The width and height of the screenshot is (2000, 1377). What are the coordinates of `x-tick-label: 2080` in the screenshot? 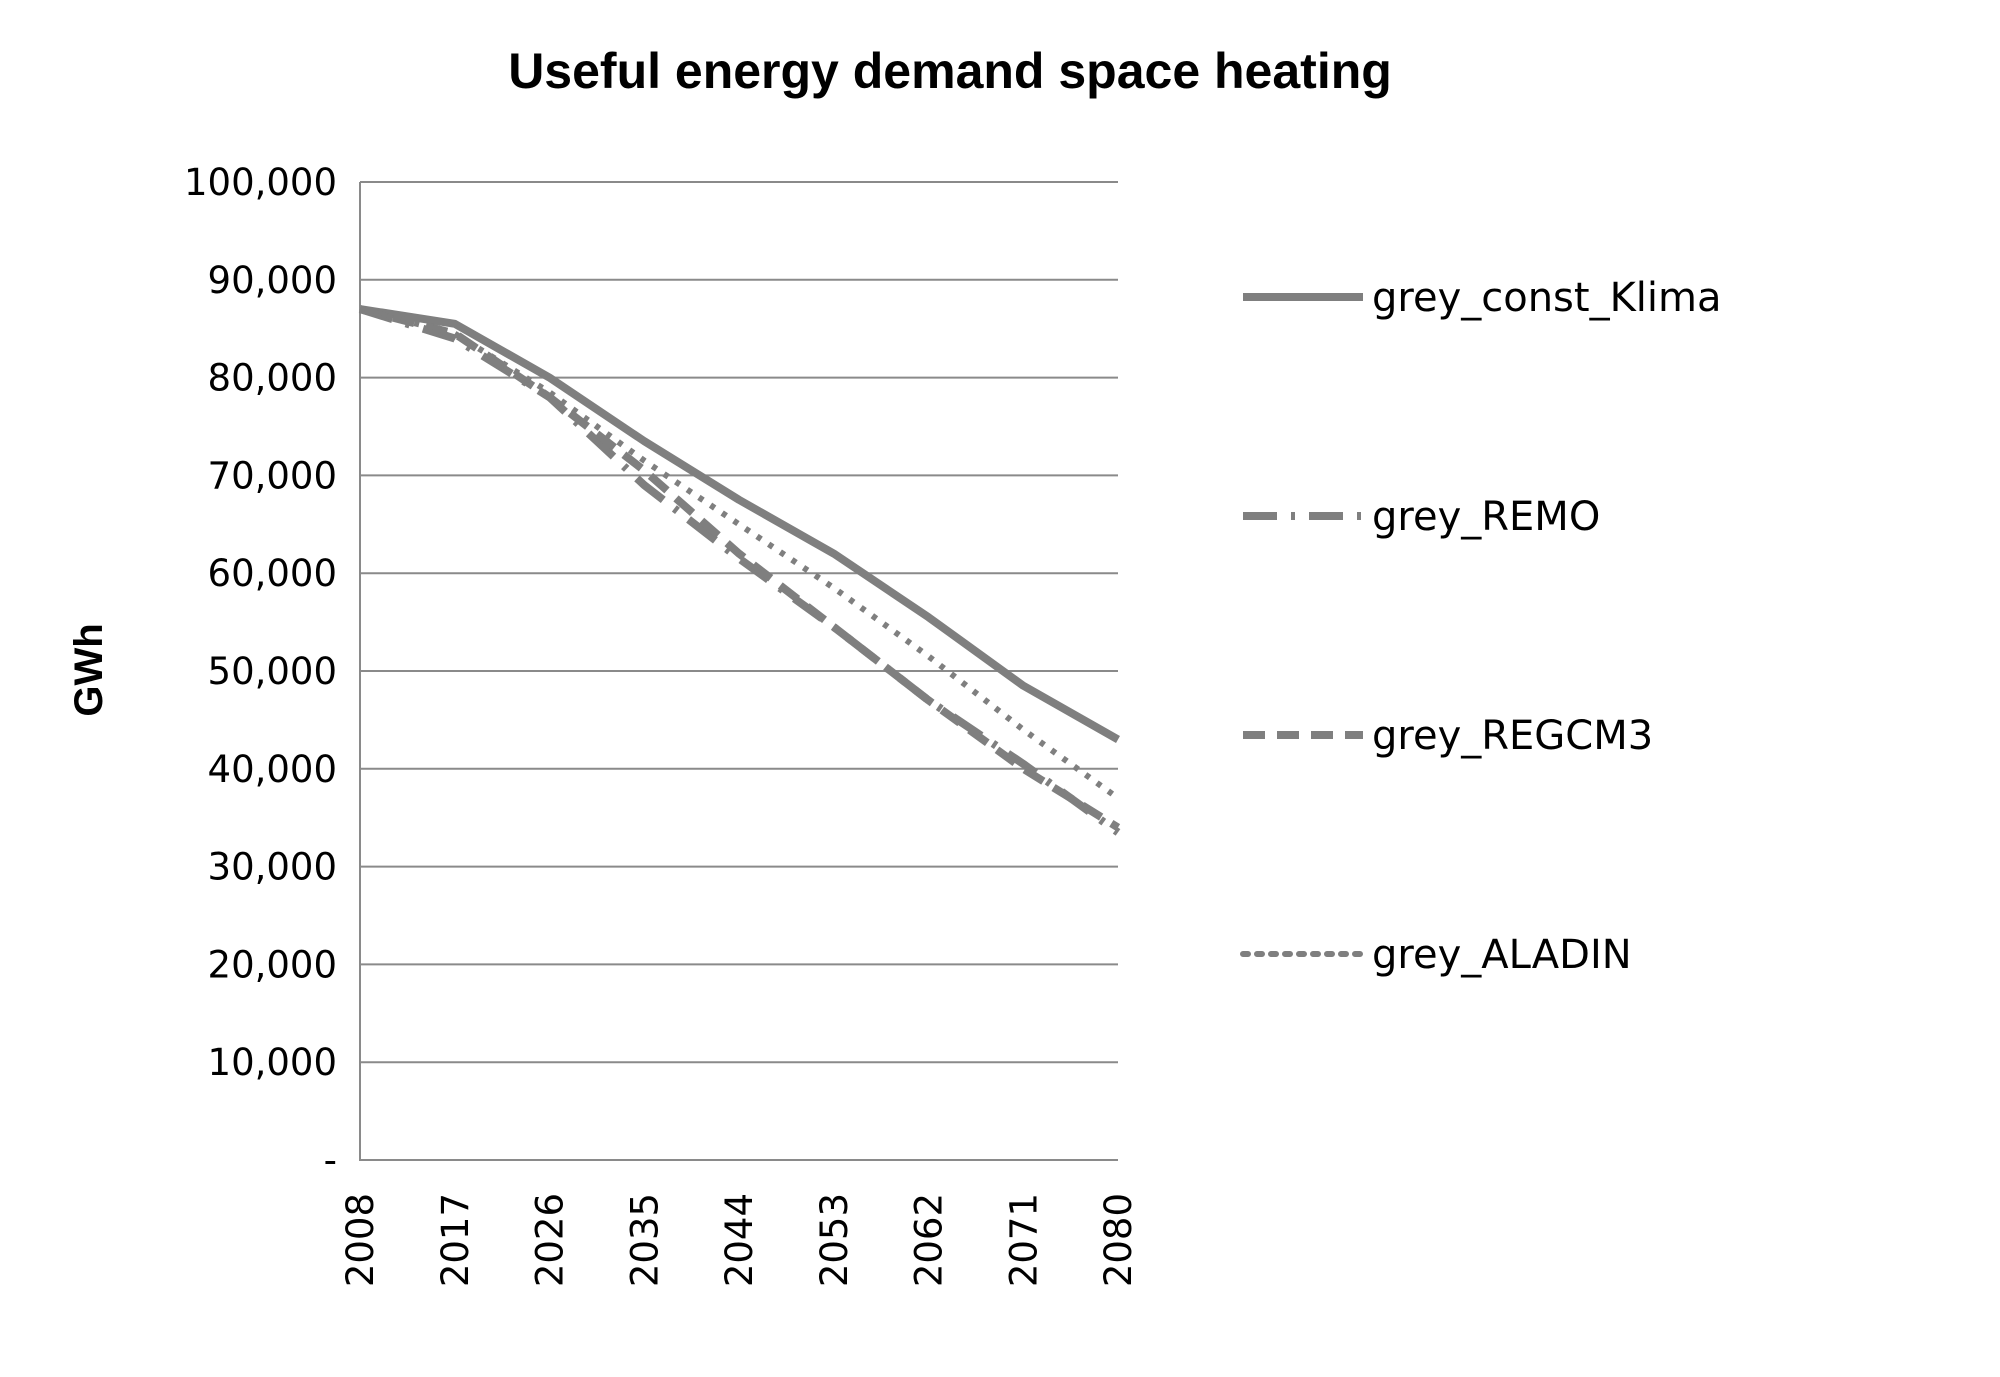 It's located at (1118, 1240).